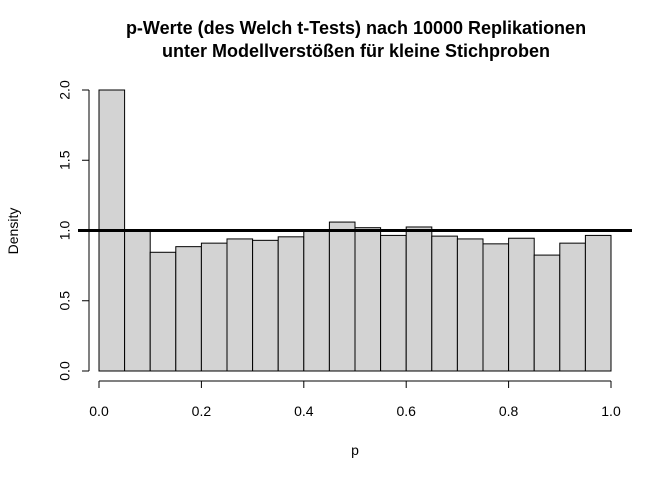 The image size is (672, 480). Describe the element at coordinates (304, 411) in the screenshot. I see `x-tick-label: 0.4` at that location.